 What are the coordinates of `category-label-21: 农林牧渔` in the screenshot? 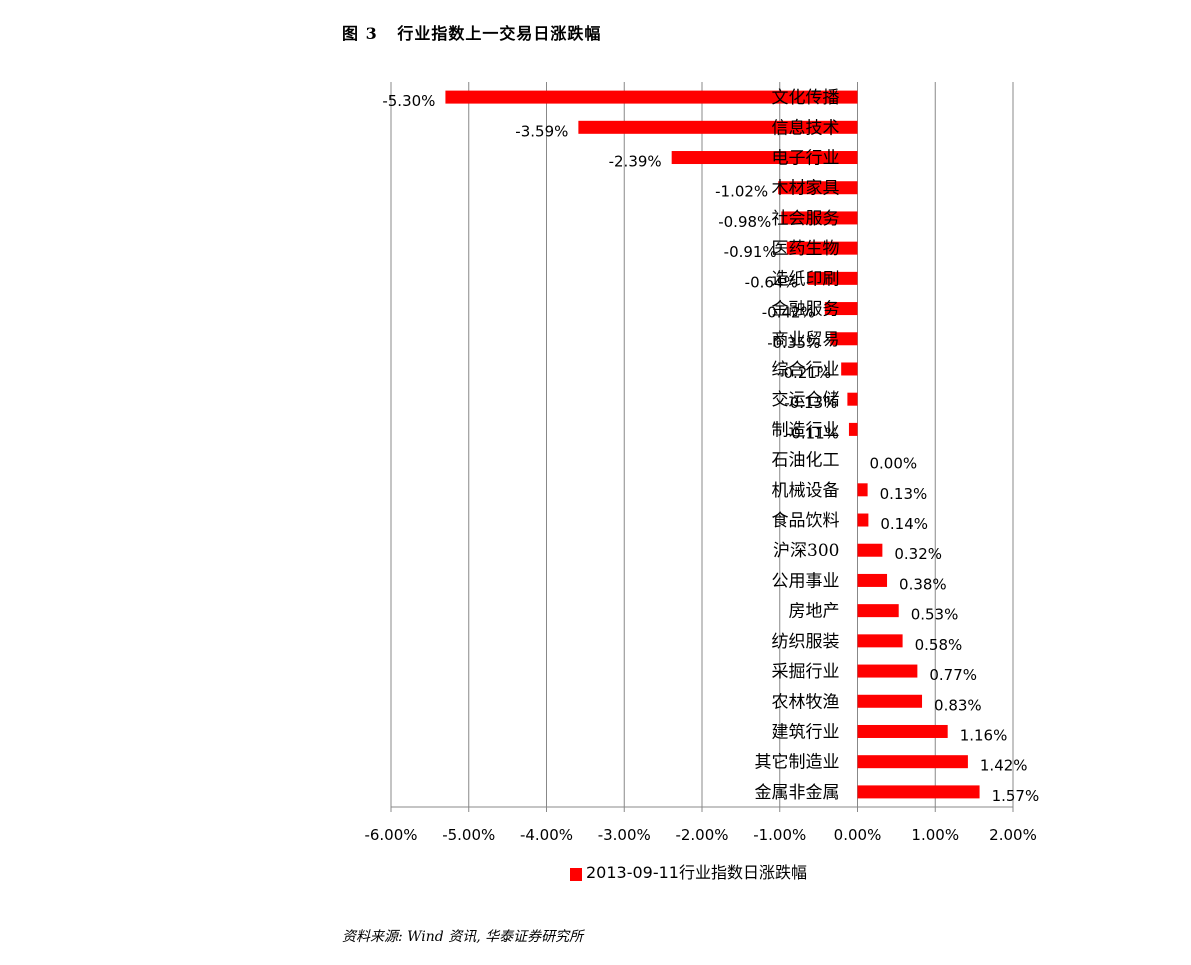 It's located at (806, 702).